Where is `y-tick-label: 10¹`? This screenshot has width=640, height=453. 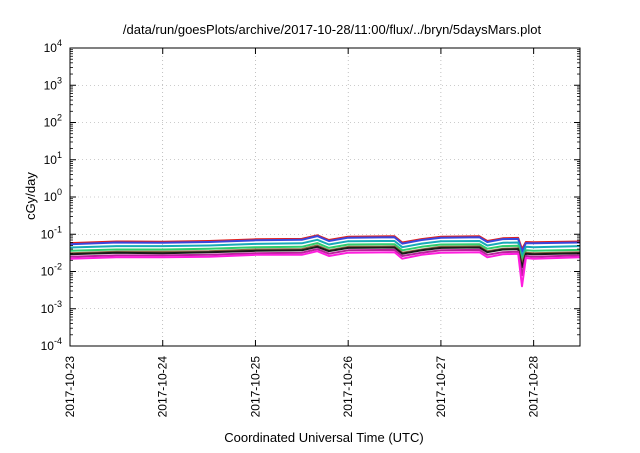 y-tick-label: 10¹ is located at coordinates (53, 158).